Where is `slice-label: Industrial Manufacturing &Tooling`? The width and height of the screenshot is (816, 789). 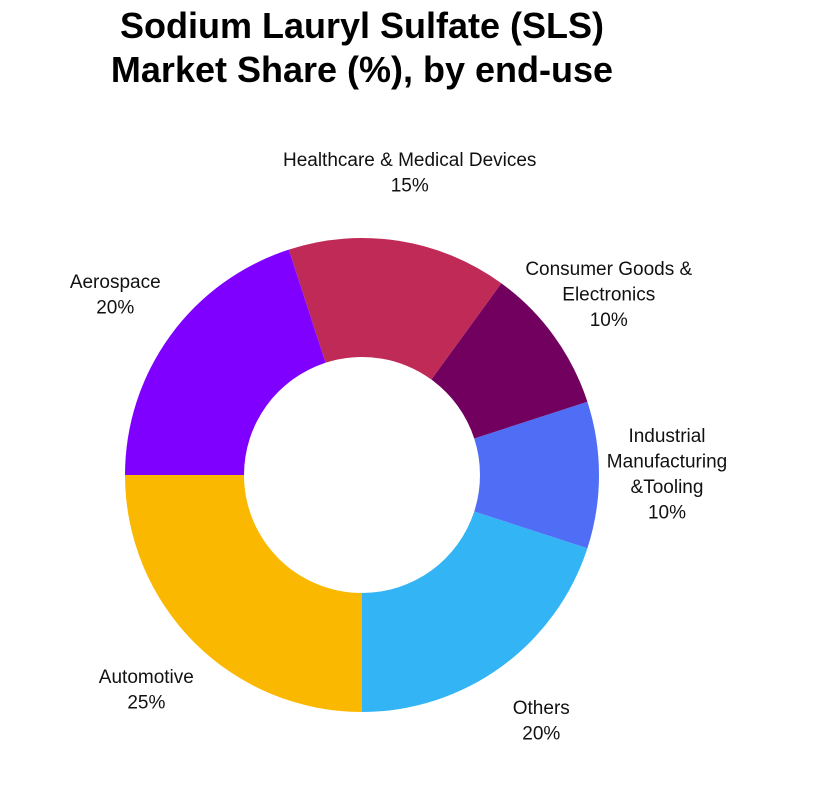
slice-label: Industrial Manufacturing &Tooling is located at coordinates (667, 462).